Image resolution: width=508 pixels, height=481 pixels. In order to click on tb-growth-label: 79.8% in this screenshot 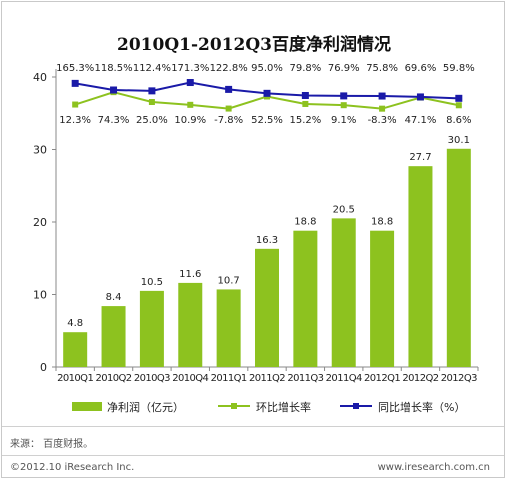, I will do `click(305, 68)`.